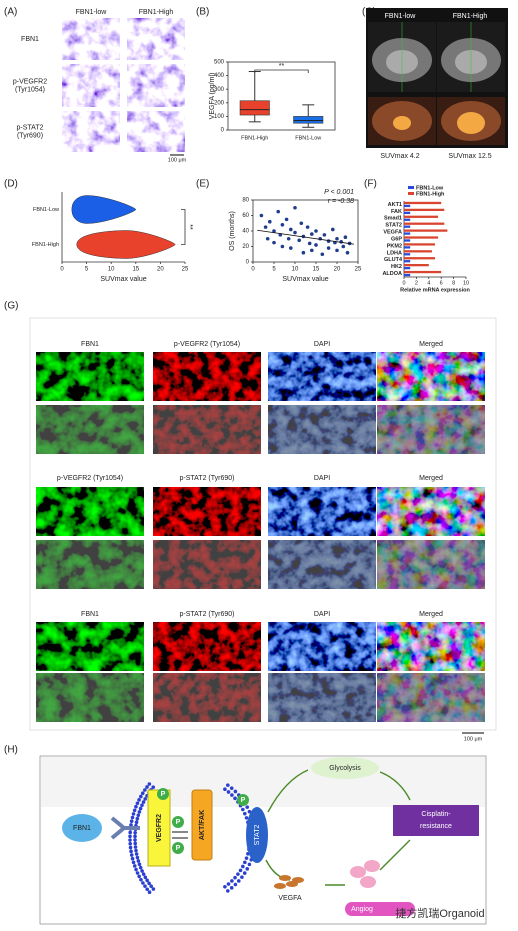  Describe the element at coordinates (280, 886) in the screenshot. I see `vegfa-molecule` at that location.